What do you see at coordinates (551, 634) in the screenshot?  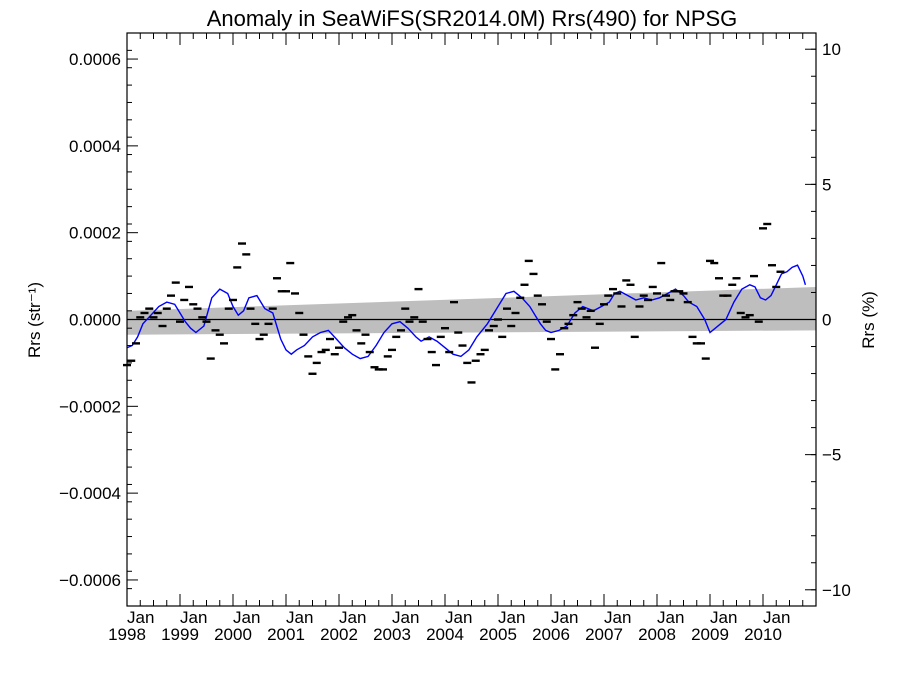 I see `x-tick-label-year: 2006` at bounding box center [551, 634].